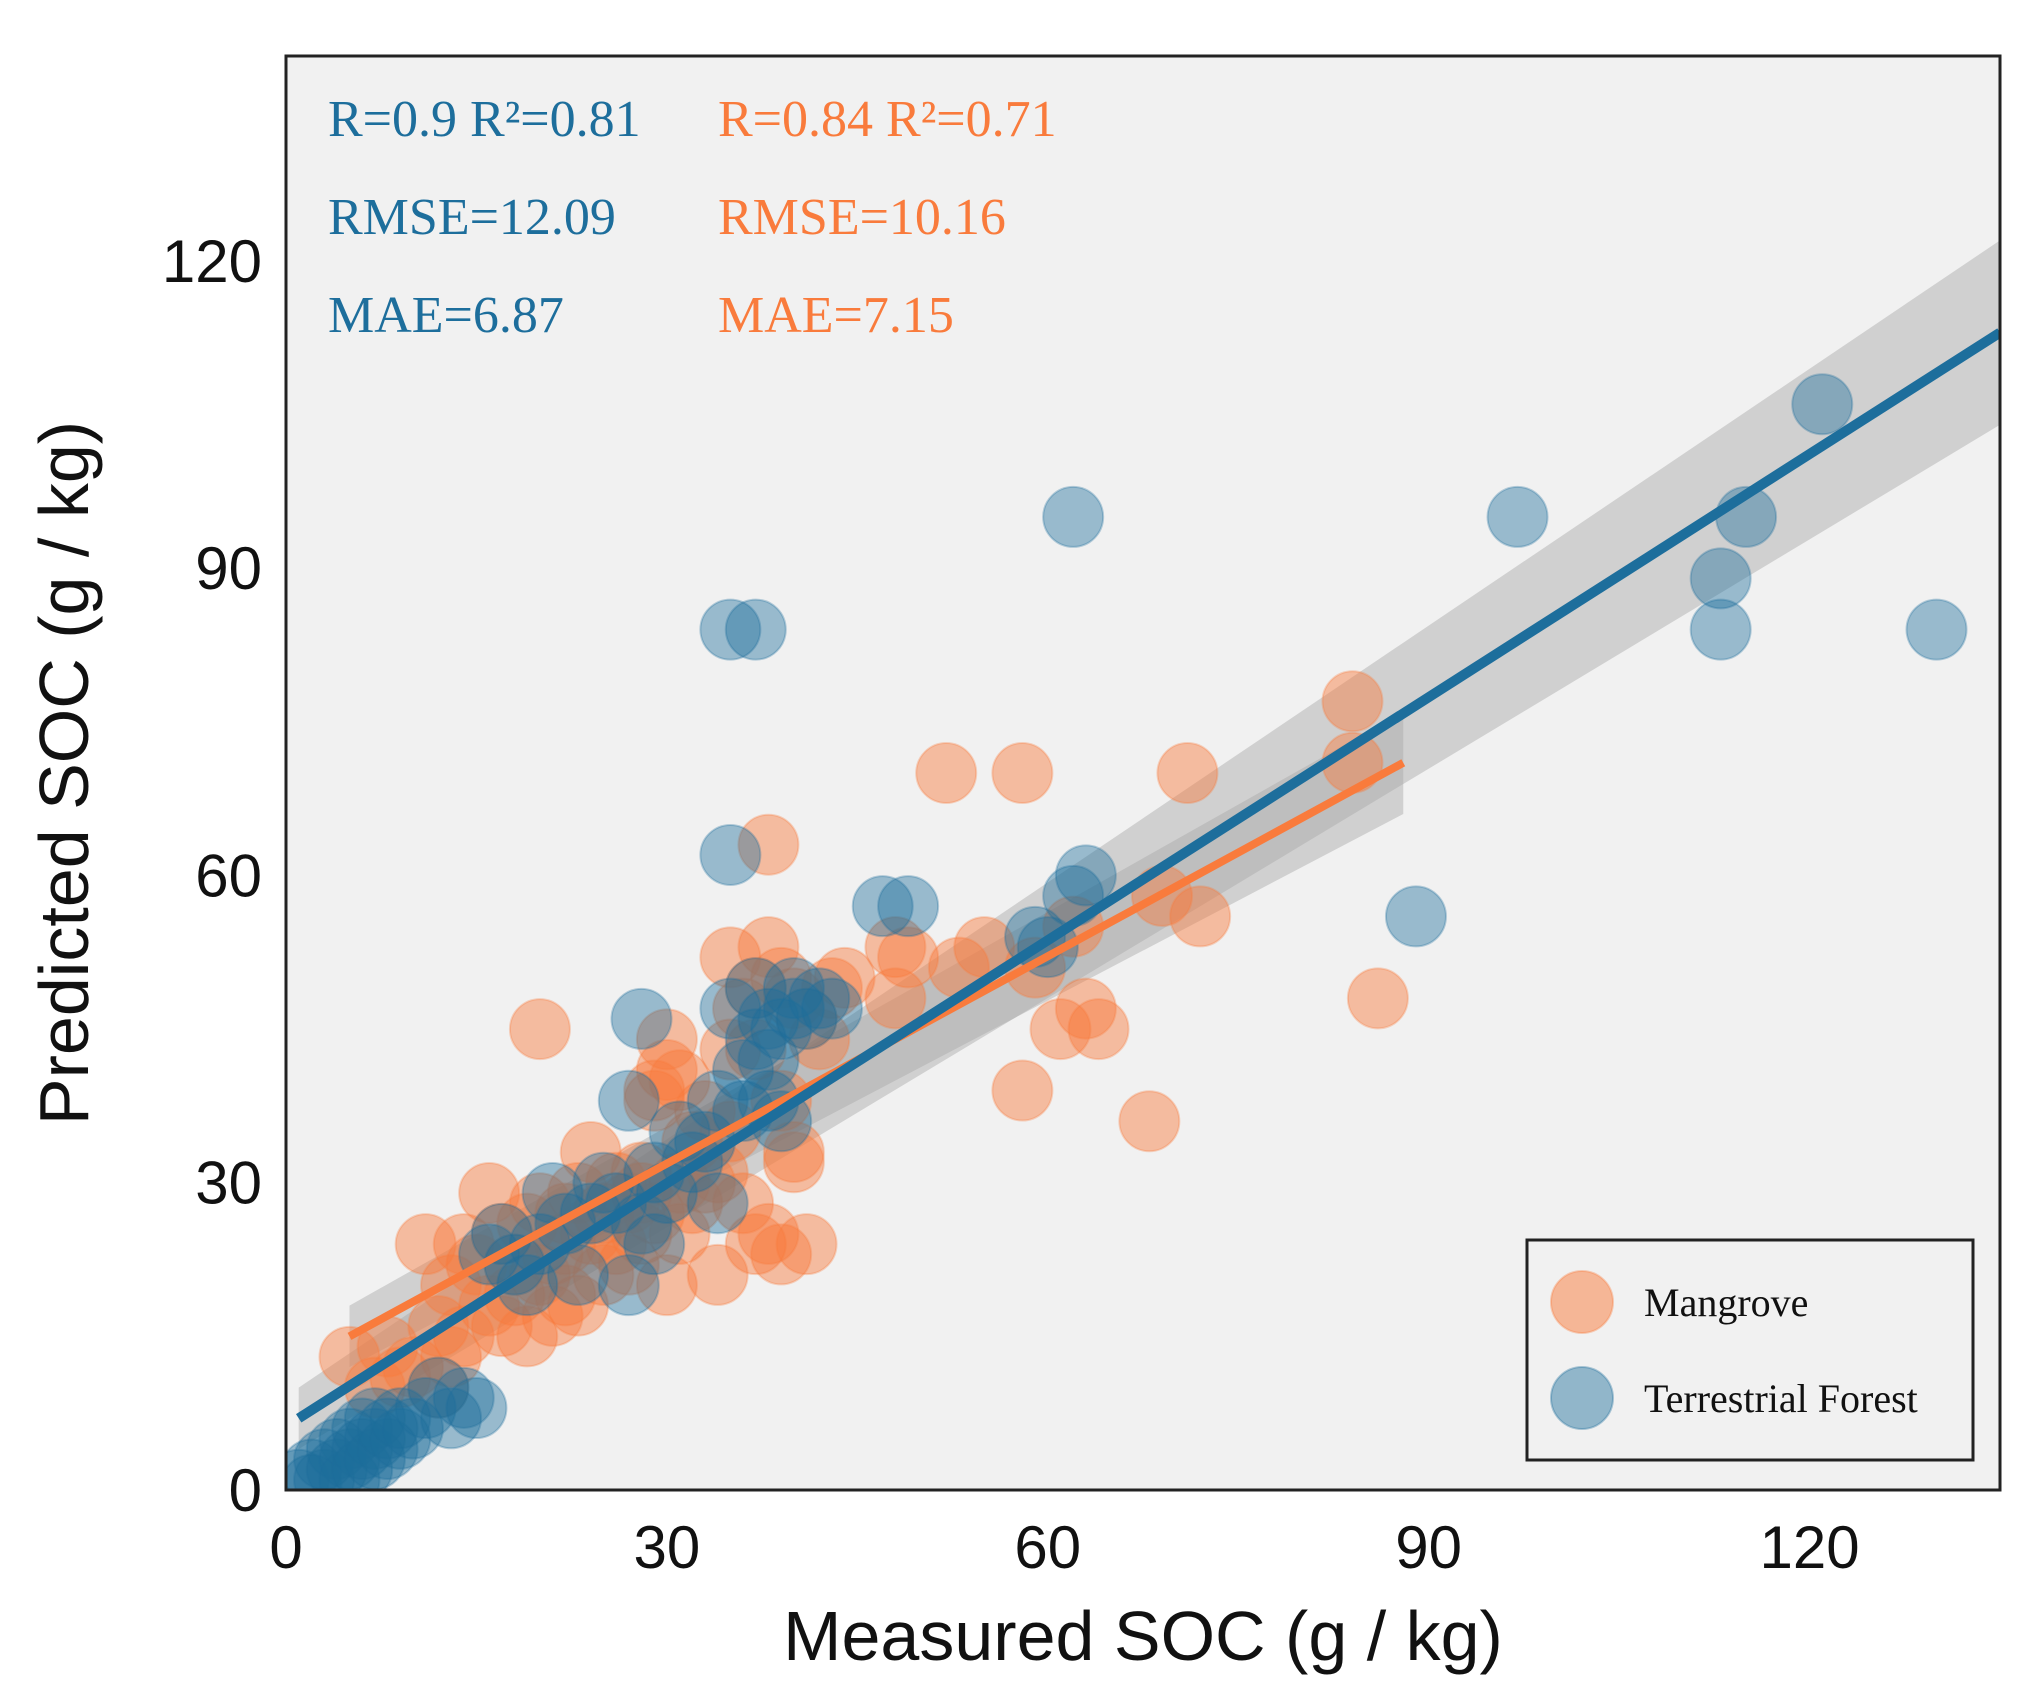 The image size is (2028, 1704). What do you see at coordinates (1810, 1547) in the screenshot?
I see `x-tick-label: 120` at bounding box center [1810, 1547].